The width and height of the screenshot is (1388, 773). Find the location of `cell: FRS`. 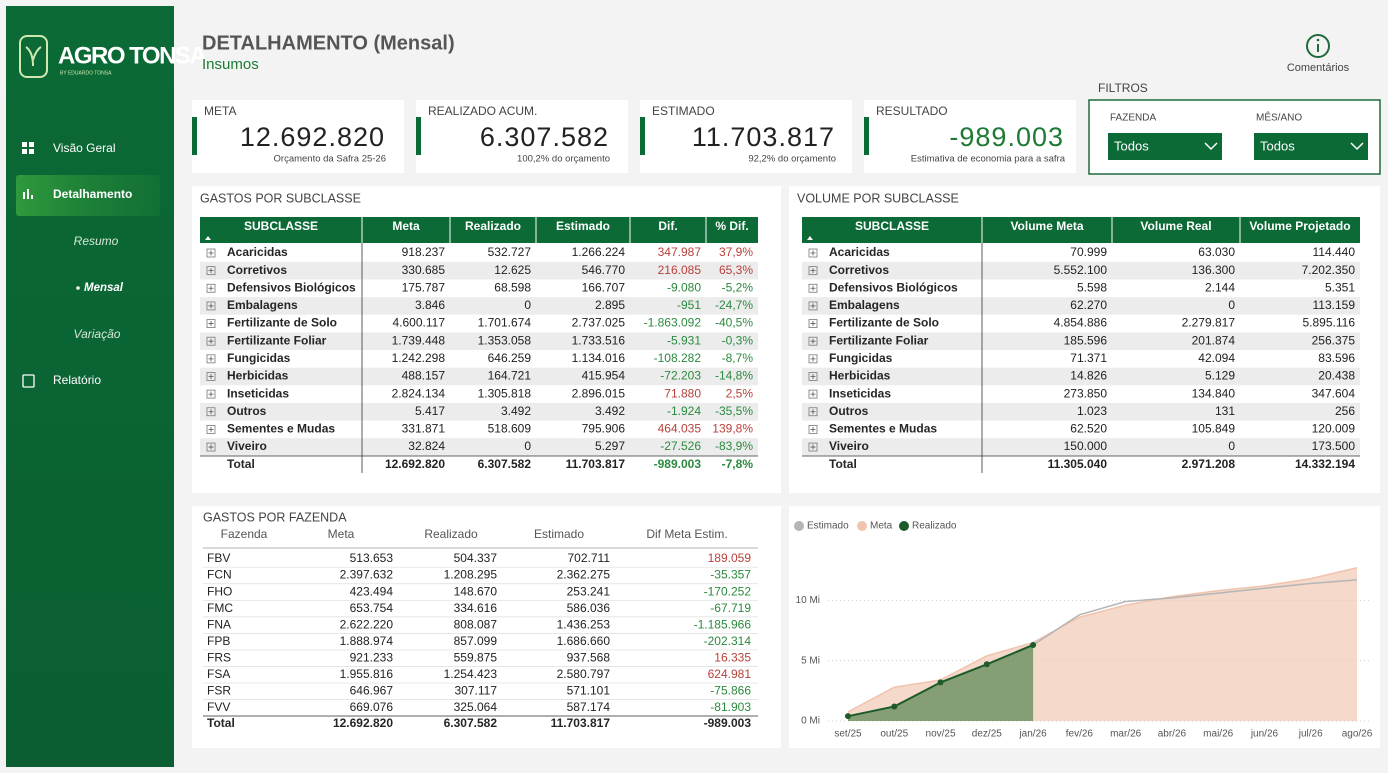

cell: FRS is located at coordinates (219, 657).